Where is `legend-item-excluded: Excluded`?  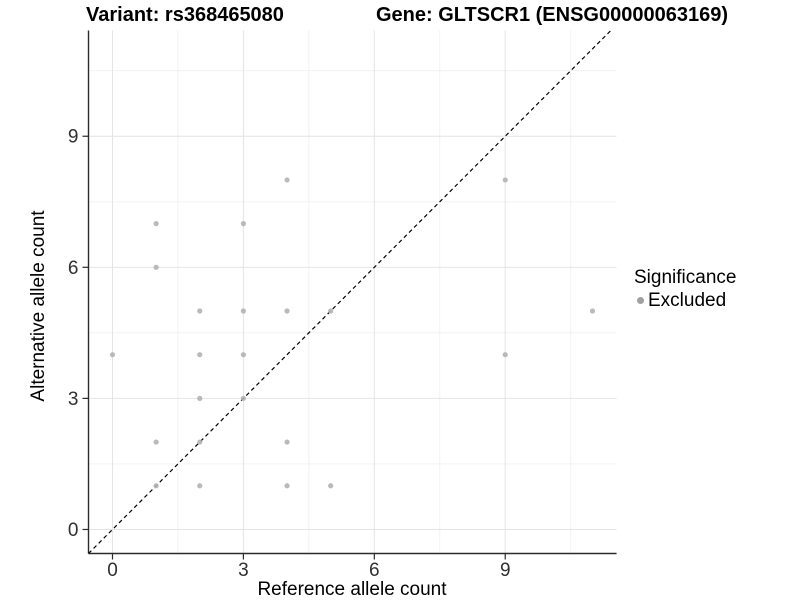 legend-item-excluded: Excluded is located at coordinates (685, 300).